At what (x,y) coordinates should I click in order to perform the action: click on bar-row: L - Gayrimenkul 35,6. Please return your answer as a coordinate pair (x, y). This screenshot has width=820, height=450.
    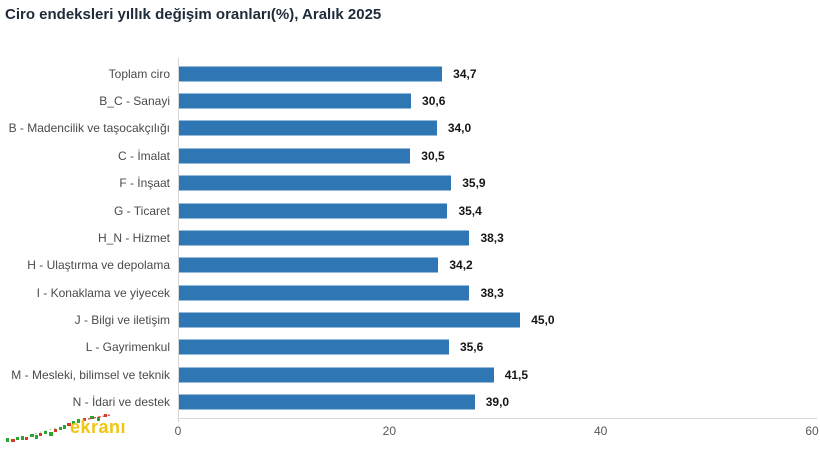
    Looking at the image, I should click on (410, 347).